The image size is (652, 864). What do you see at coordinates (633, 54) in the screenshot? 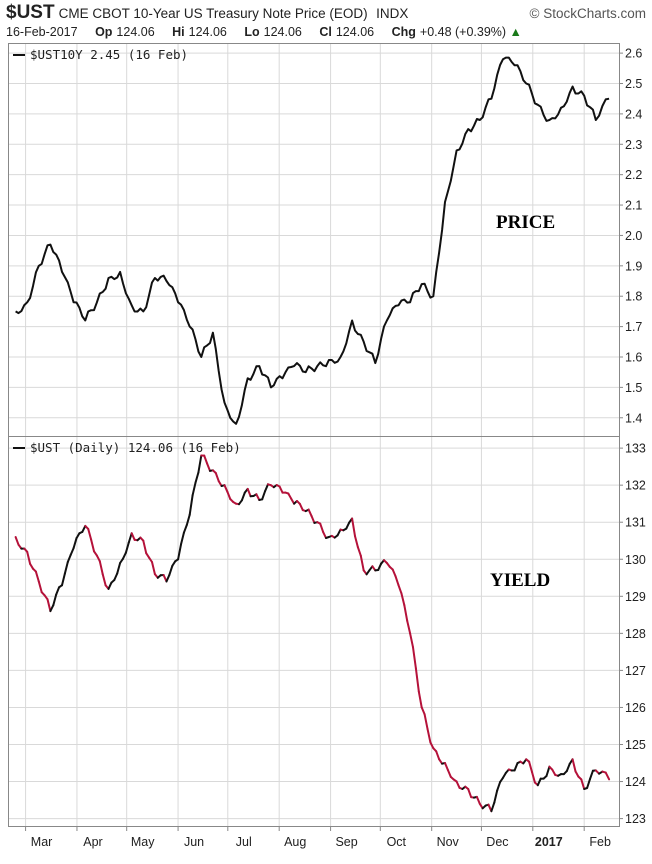
I see `price-y-tick-label: 2.6` at bounding box center [633, 54].